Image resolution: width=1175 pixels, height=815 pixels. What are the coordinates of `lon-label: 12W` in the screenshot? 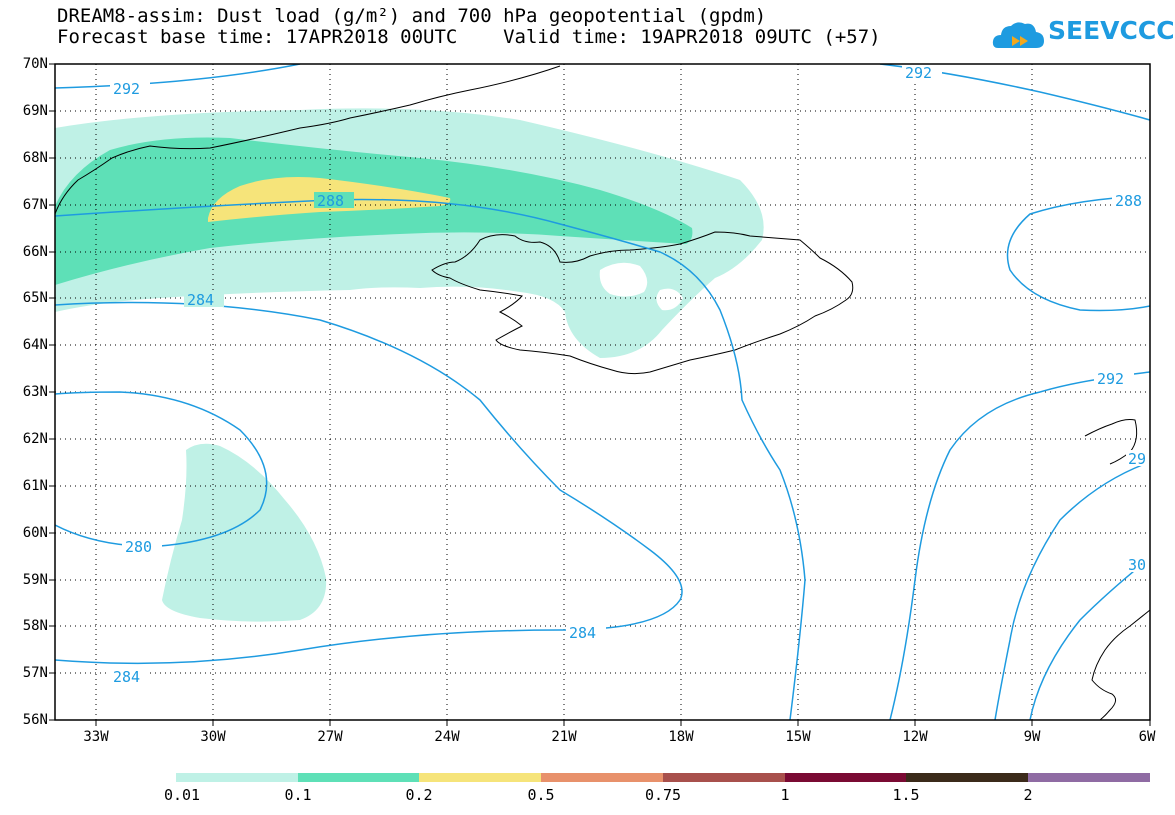 It's located at (915, 737).